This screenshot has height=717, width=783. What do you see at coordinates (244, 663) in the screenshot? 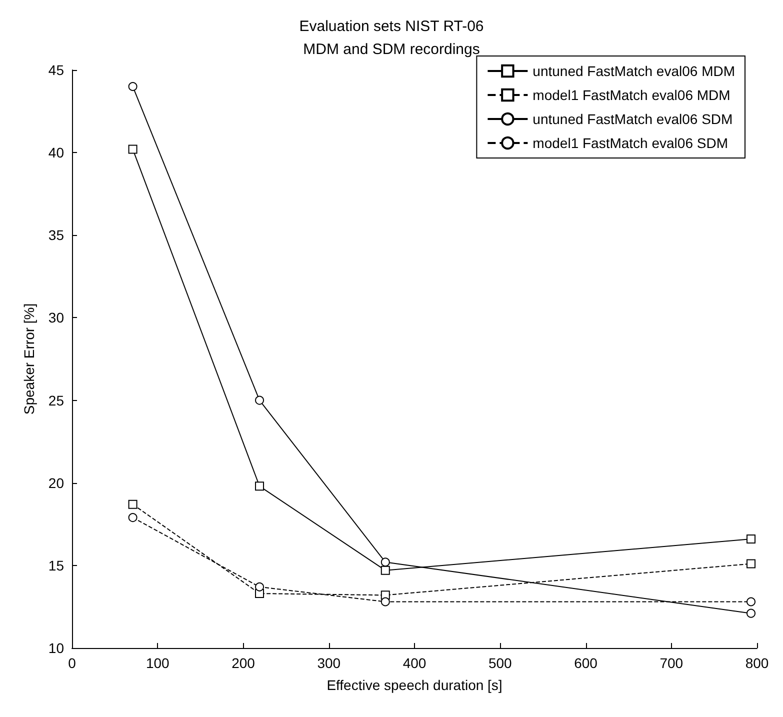
I see `x-tick-label: 200` at bounding box center [244, 663].